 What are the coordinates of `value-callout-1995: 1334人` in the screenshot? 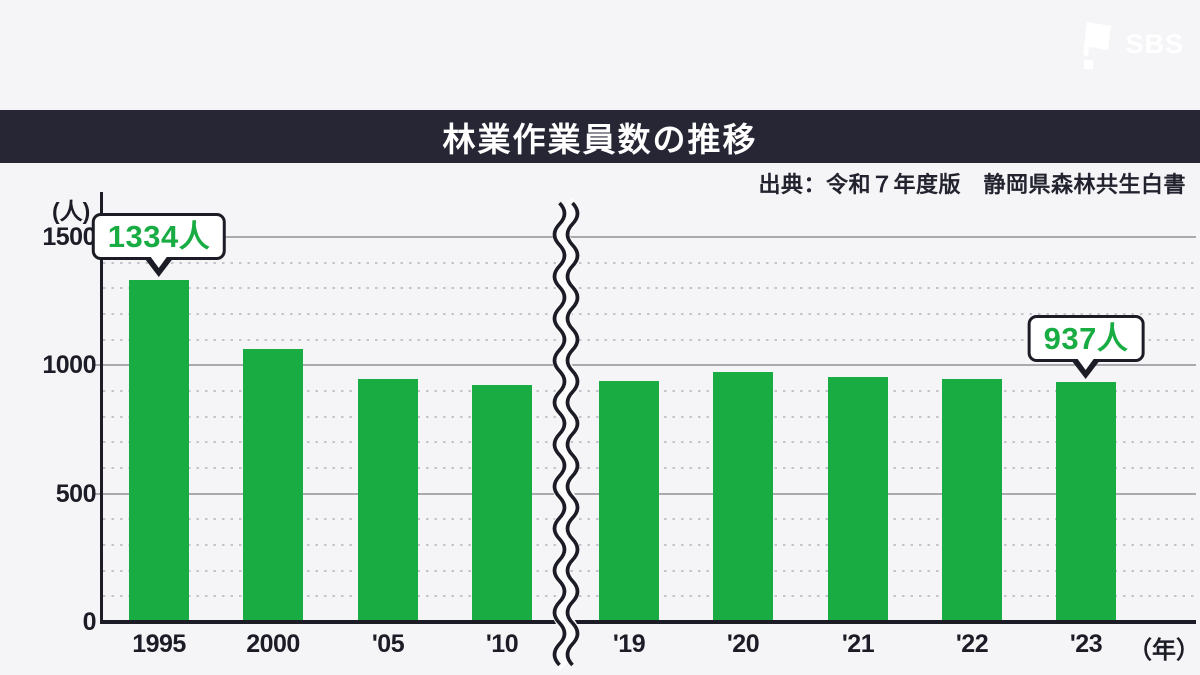 It's located at (159, 245).